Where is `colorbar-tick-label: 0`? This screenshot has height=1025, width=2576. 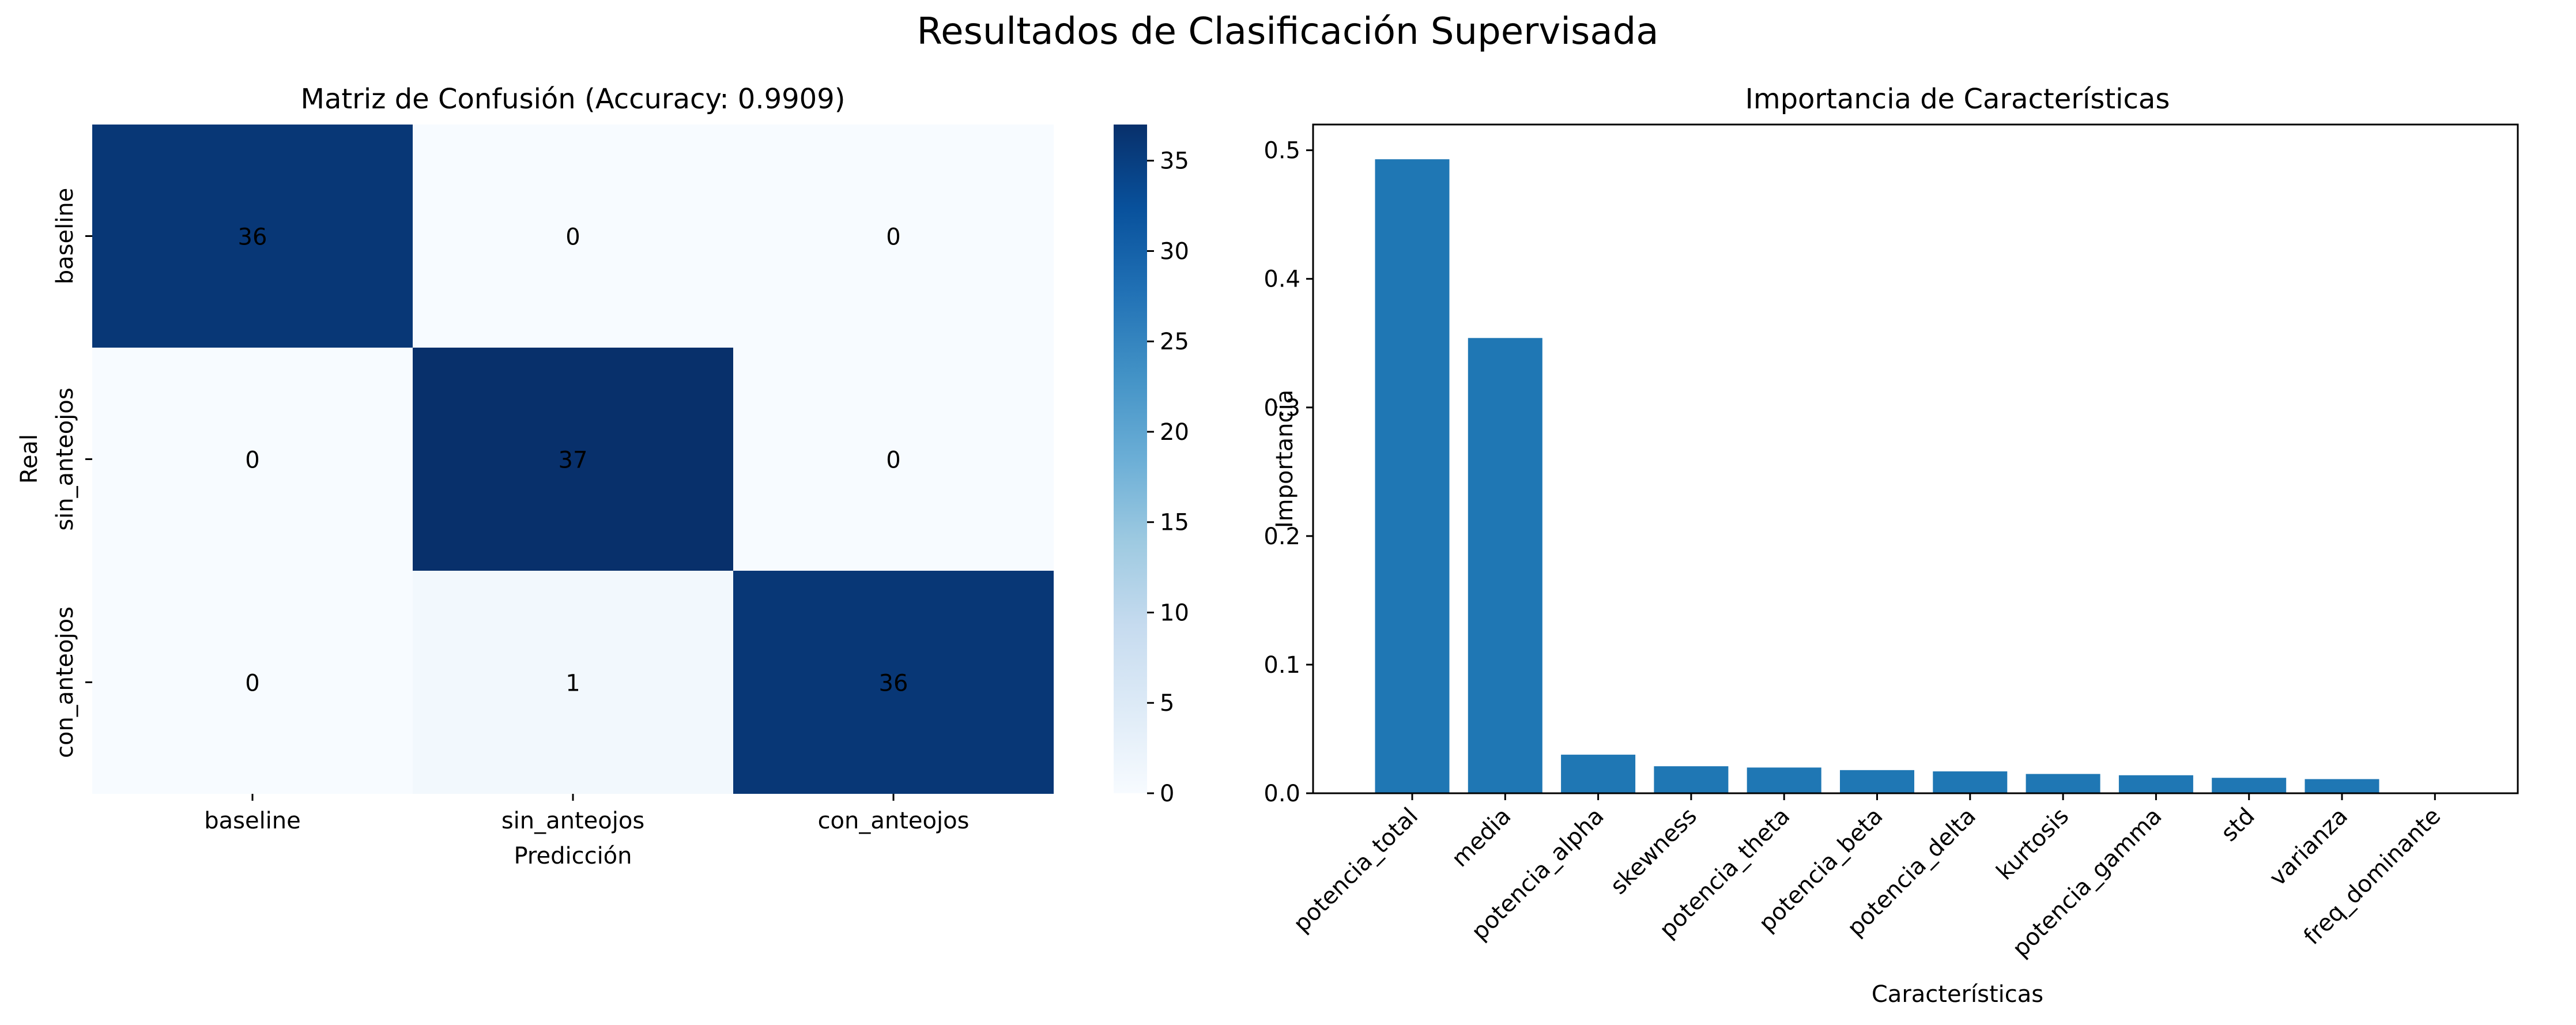
colorbar-tick-label: 0 is located at coordinates (1167, 794).